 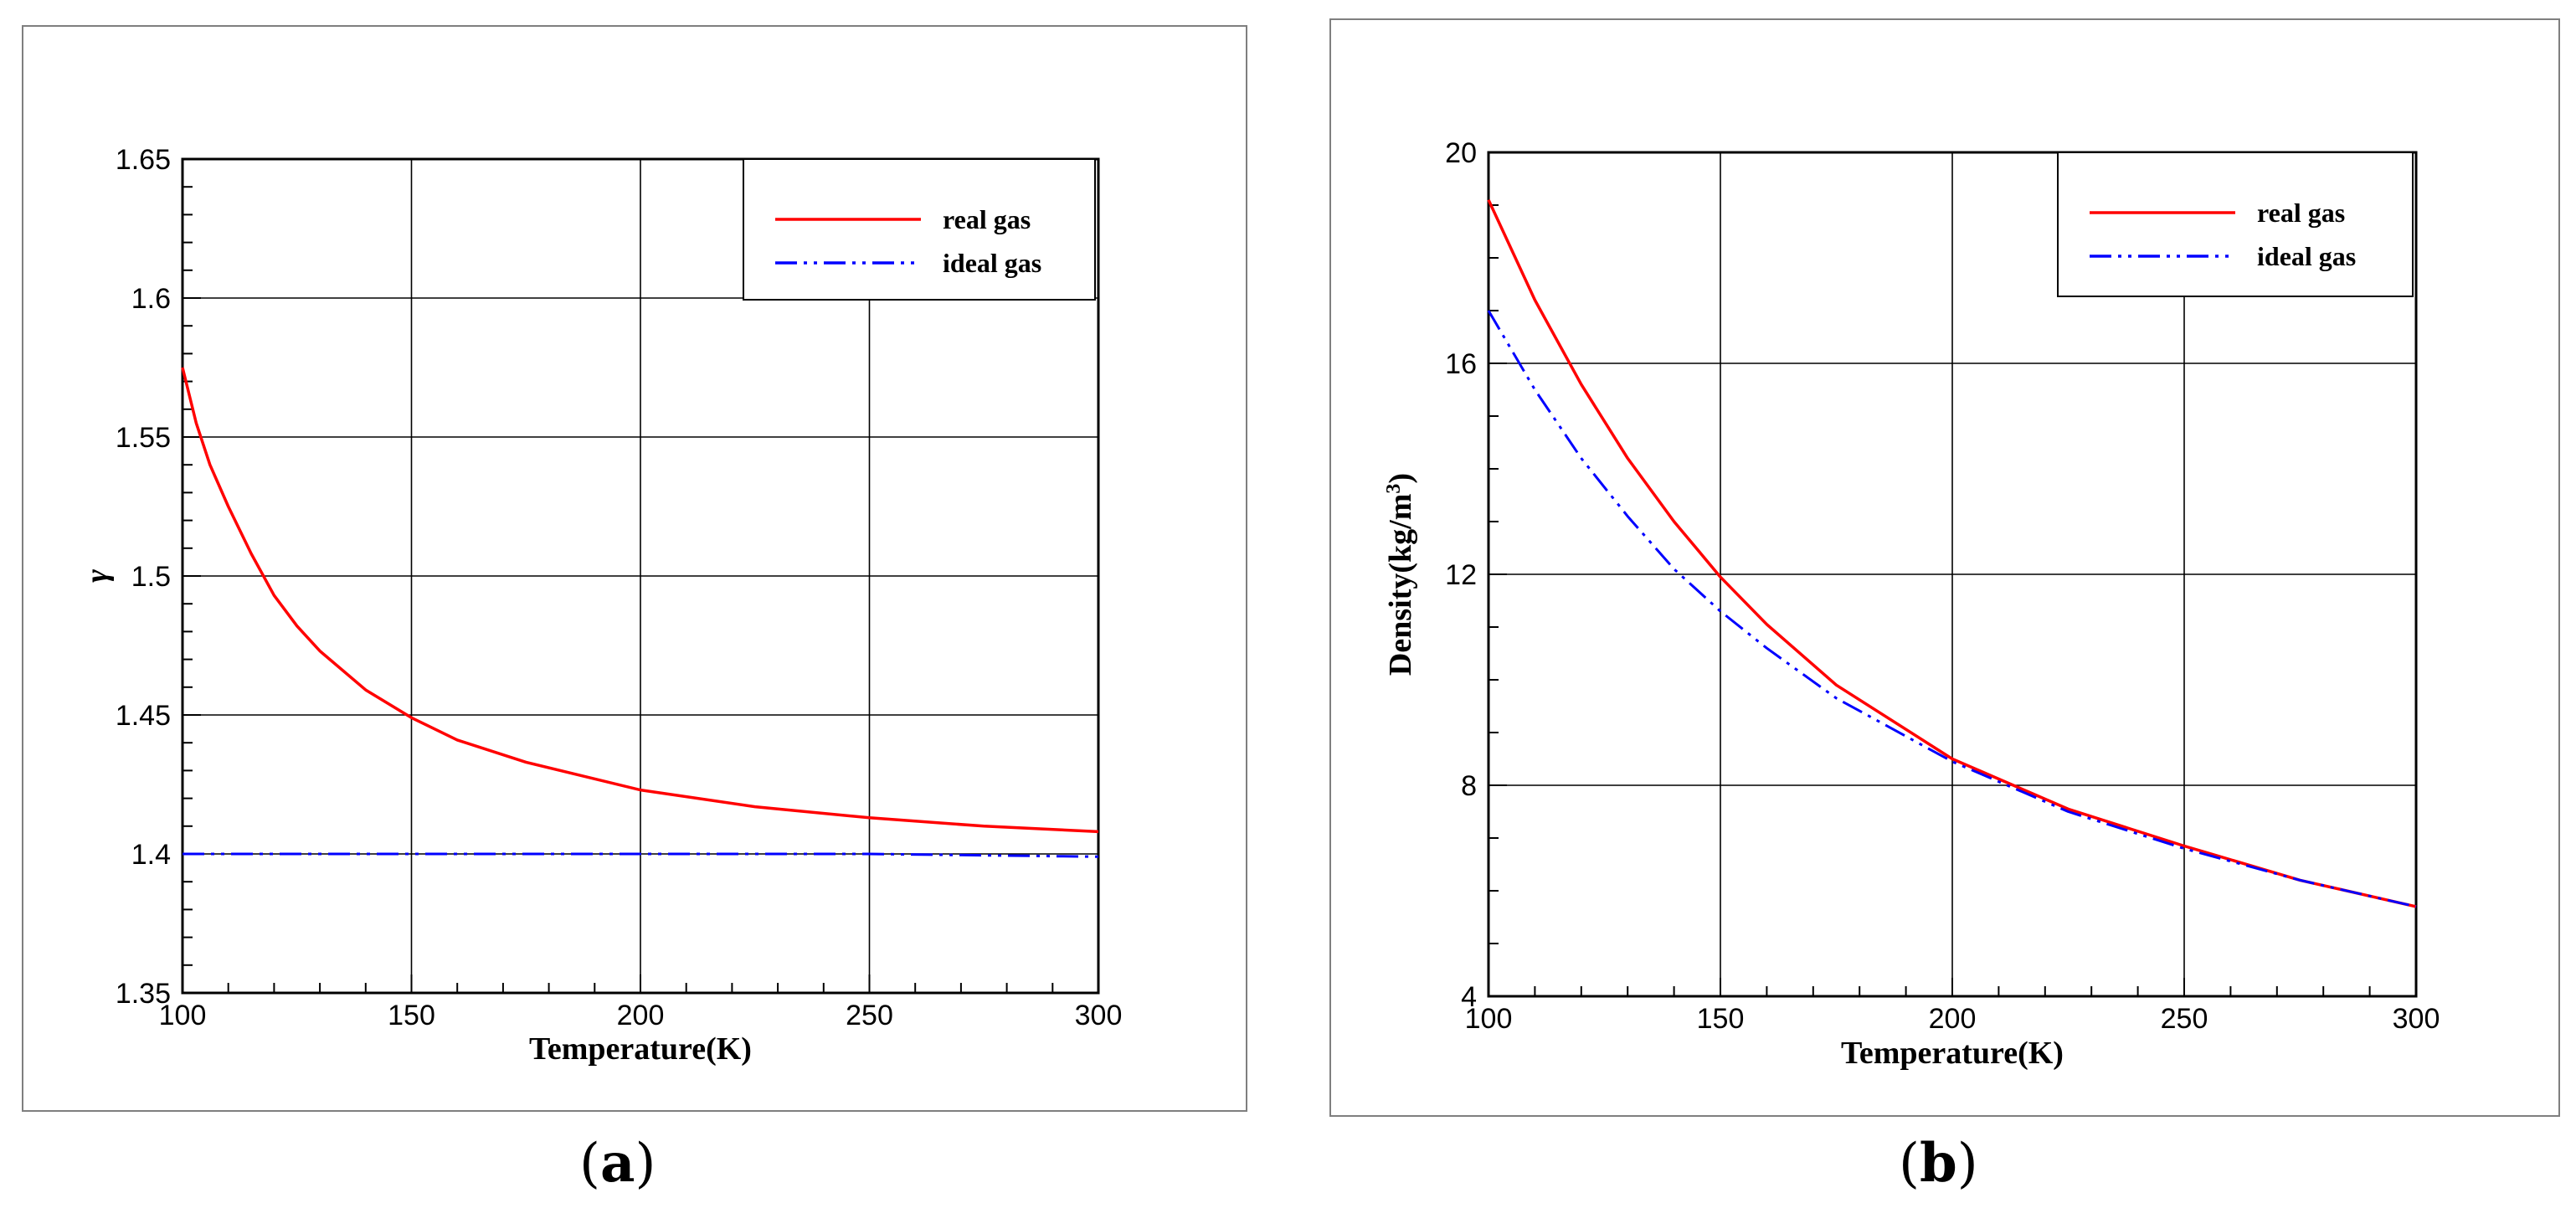 What do you see at coordinates (151, 299) in the screenshot?
I see `chart-a-ytick-label: 1.6` at bounding box center [151, 299].